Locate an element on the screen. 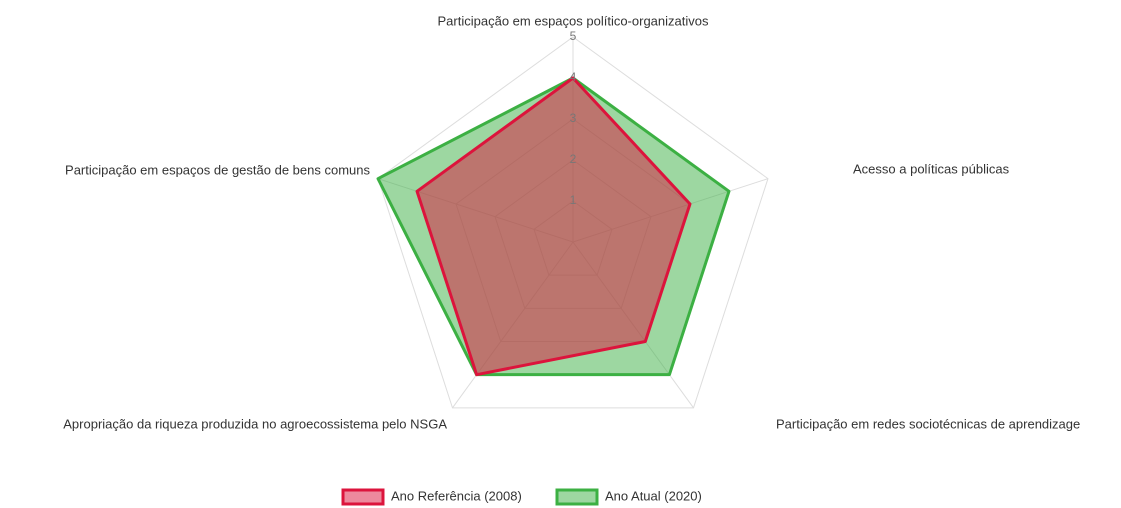 This screenshot has width=1121, height=508. y-tick-label: 2 is located at coordinates (573, 159).